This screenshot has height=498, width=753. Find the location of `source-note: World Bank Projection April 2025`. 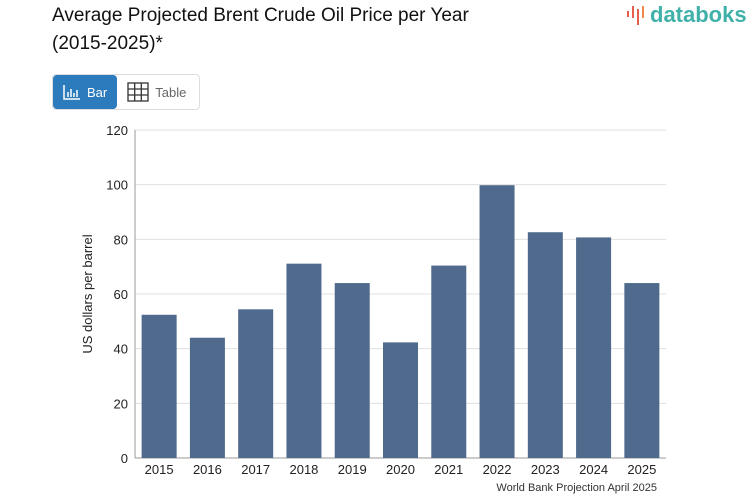

source-note: World Bank Projection April 2025 is located at coordinates (576, 488).